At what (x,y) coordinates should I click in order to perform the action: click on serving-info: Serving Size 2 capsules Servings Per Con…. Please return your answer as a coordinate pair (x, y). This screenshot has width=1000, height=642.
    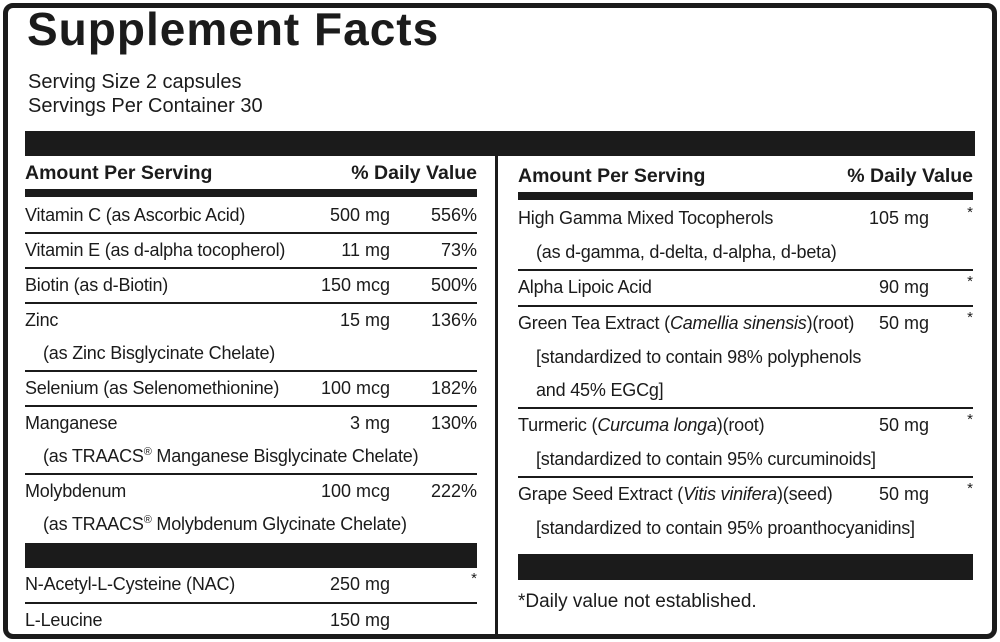
    Looking at the image, I should click on (145, 94).